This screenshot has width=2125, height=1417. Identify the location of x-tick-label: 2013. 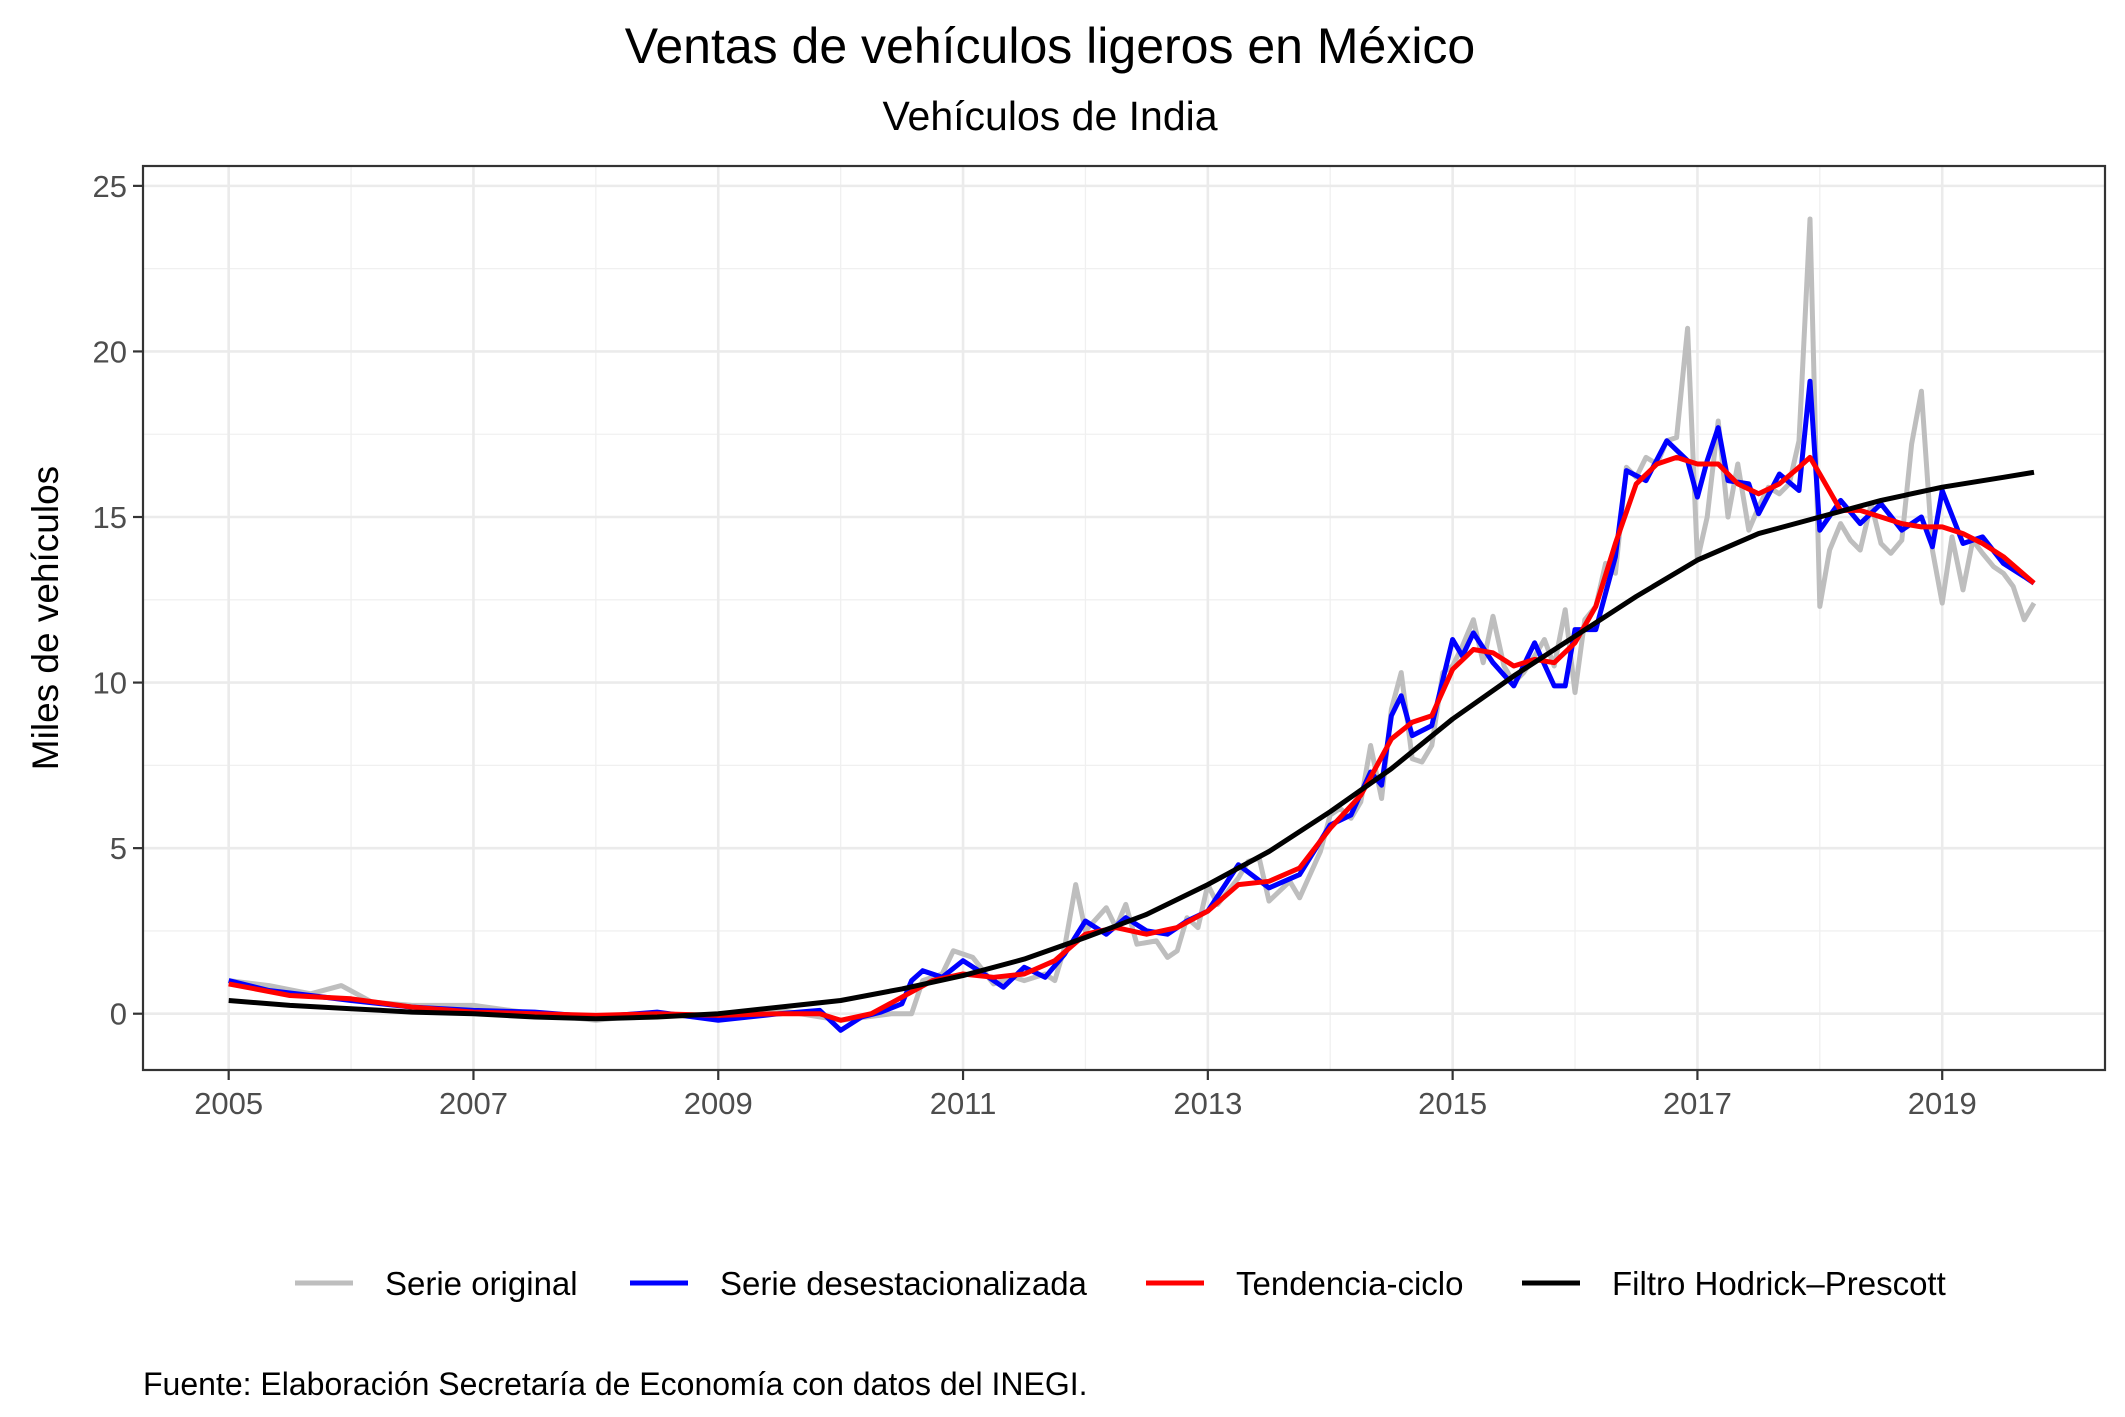
(1207, 1103).